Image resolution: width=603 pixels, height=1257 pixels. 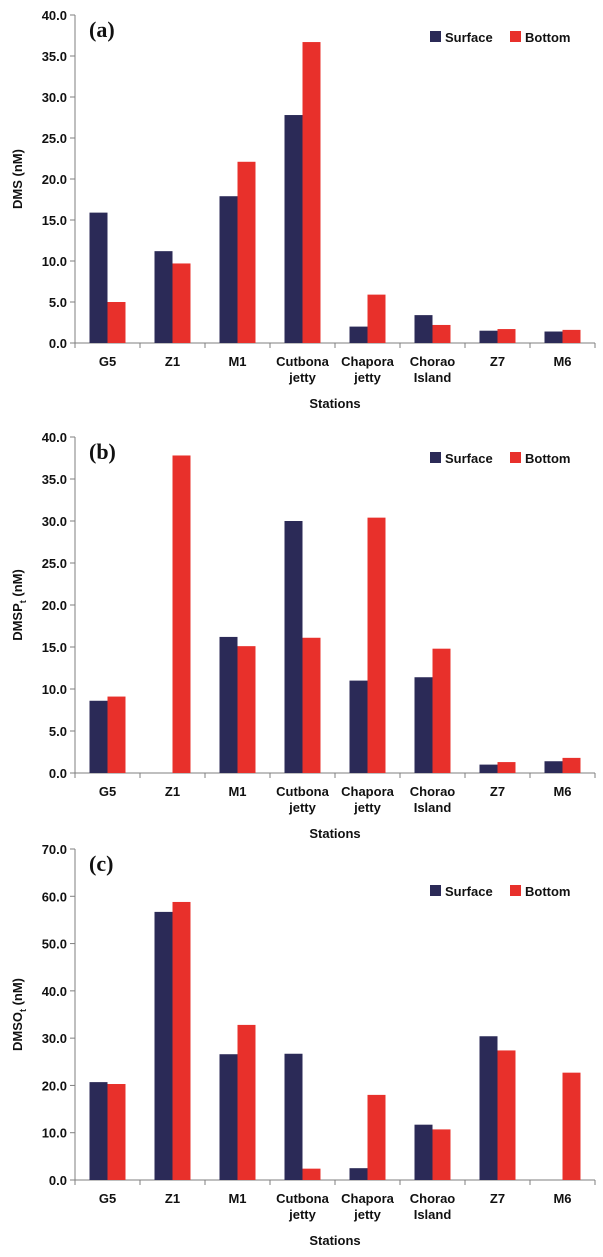 What do you see at coordinates (17, 1031) in the screenshot?
I see `y-axis-label-main: DMSO` at bounding box center [17, 1031].